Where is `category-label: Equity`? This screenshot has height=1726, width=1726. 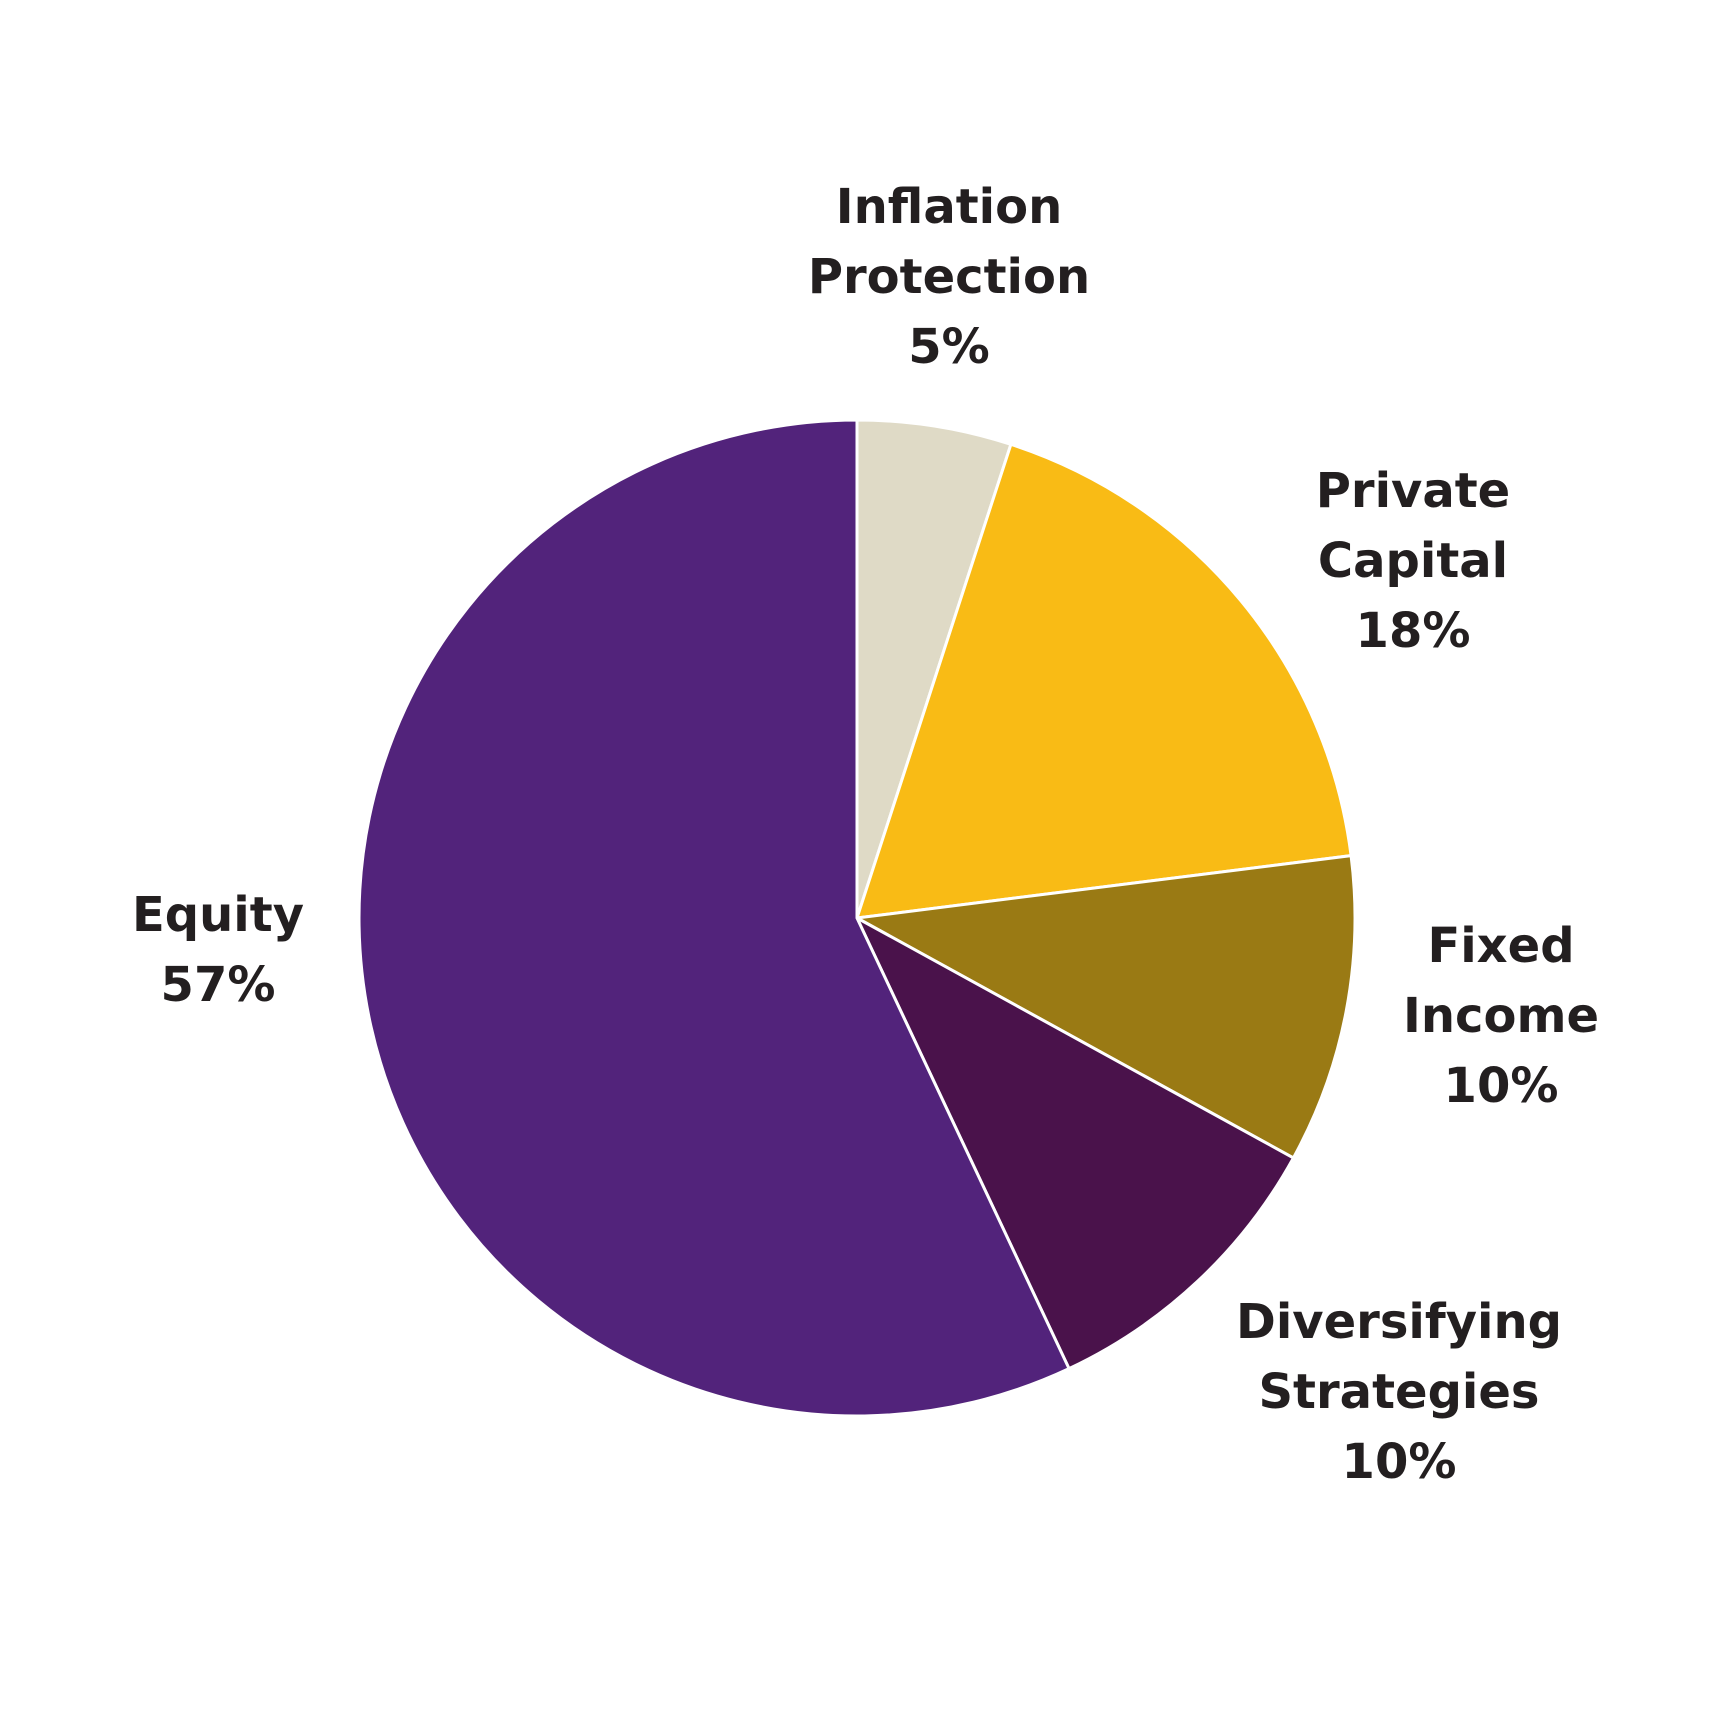
category-label: Equity is located at coordinates (218, 915).